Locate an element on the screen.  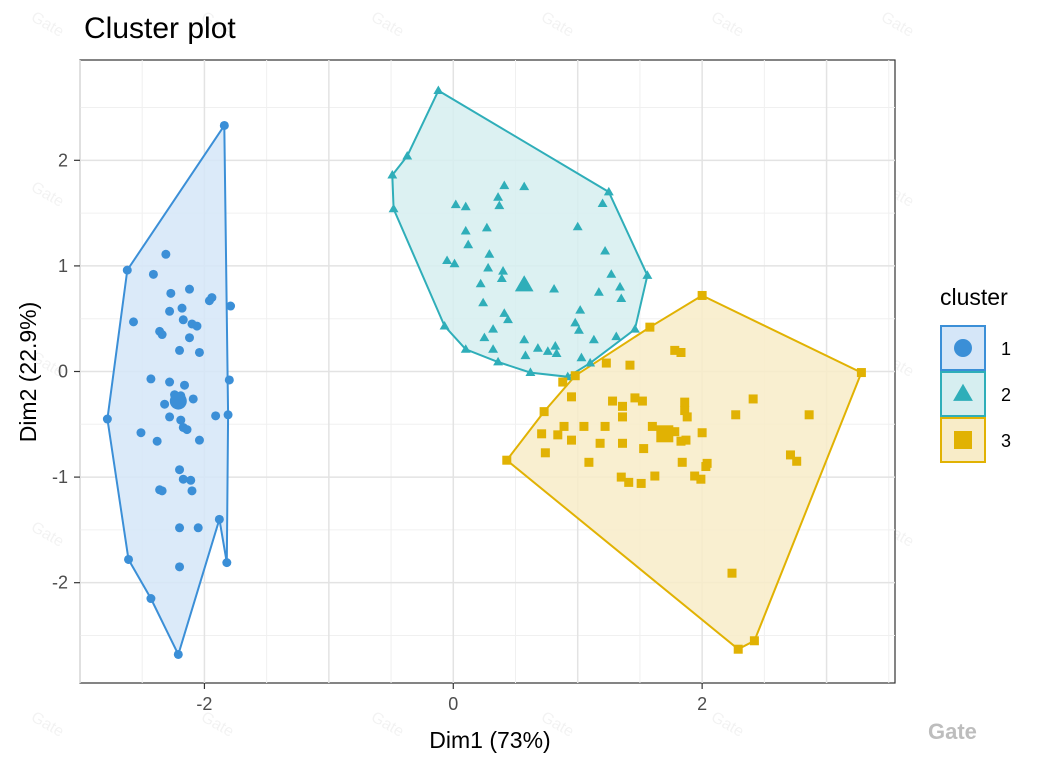
y-tick-label: 2 is located at coordinates (63, 160).